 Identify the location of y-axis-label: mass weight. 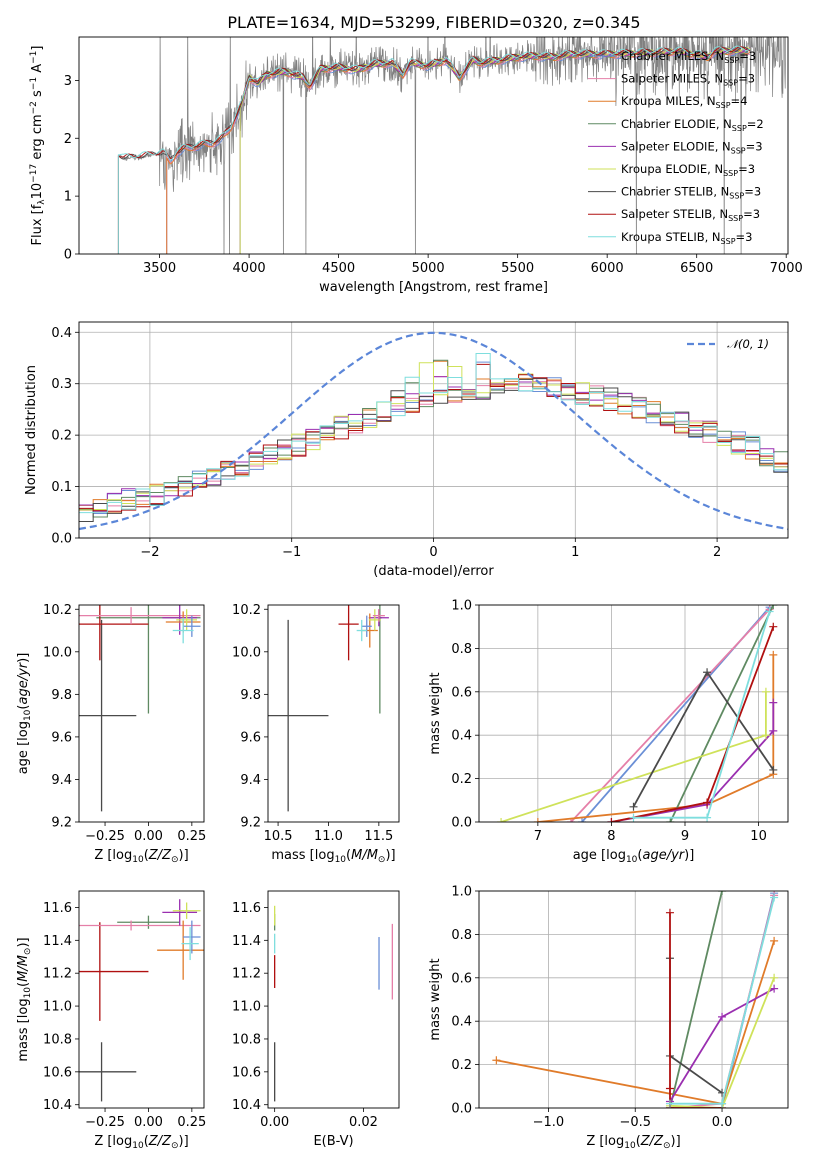
(435, 713).